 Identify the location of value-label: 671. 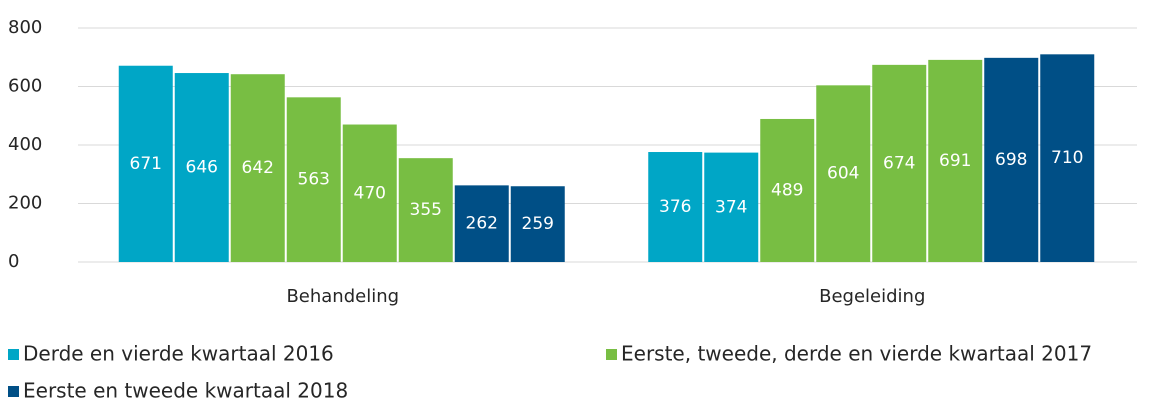
(146, 164).